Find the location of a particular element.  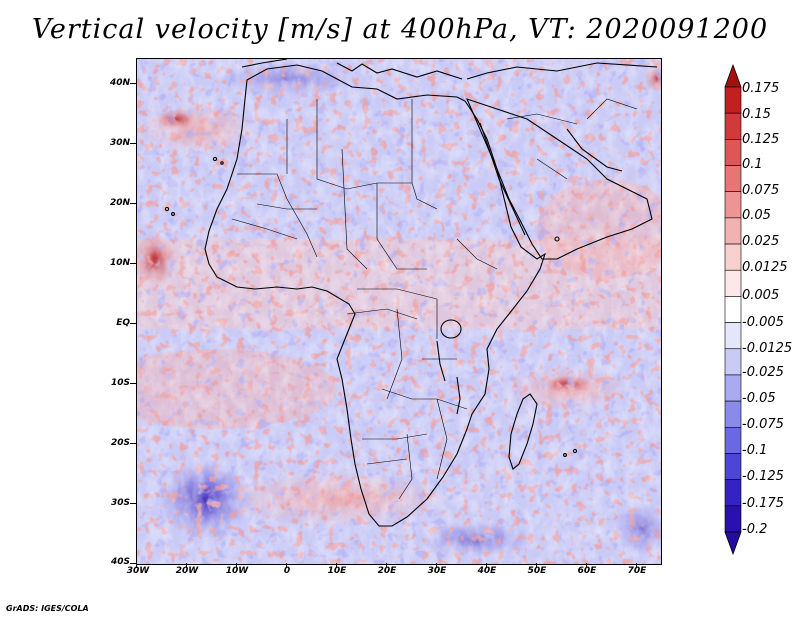

lon-label: 10W is located at coordinates (237, 571).